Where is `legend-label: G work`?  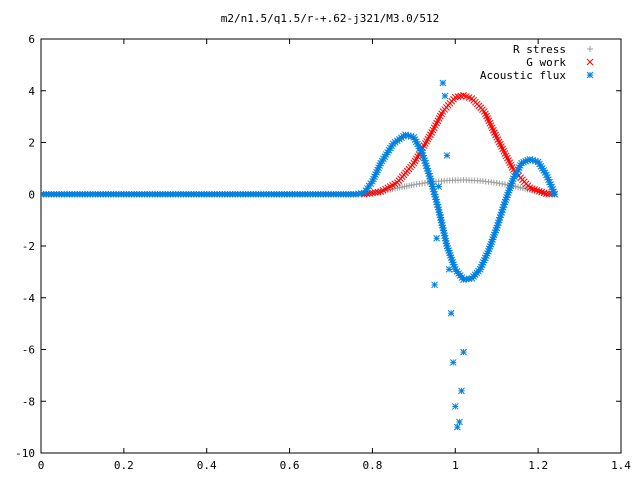
legend-label: G work is located at coordinates (546, 62).